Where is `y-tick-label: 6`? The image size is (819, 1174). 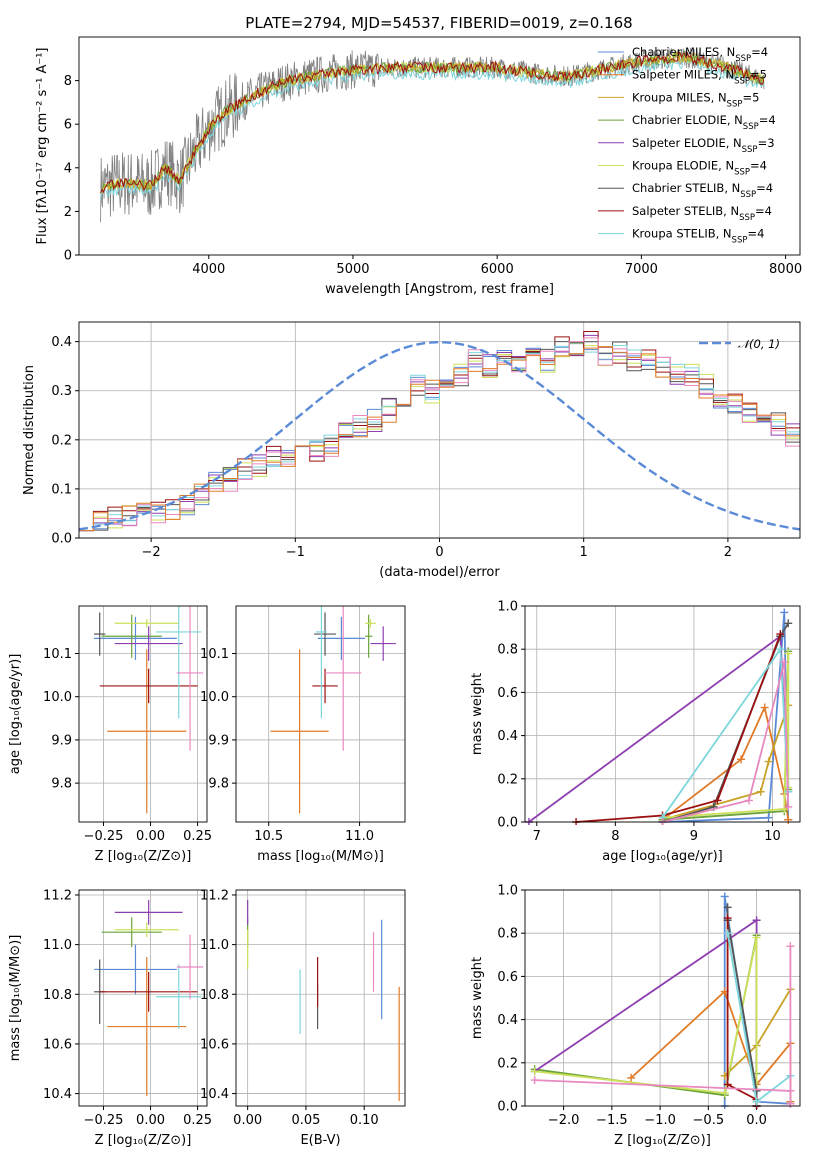
y-tick-label: 6 is located at coordinates (68, 125).